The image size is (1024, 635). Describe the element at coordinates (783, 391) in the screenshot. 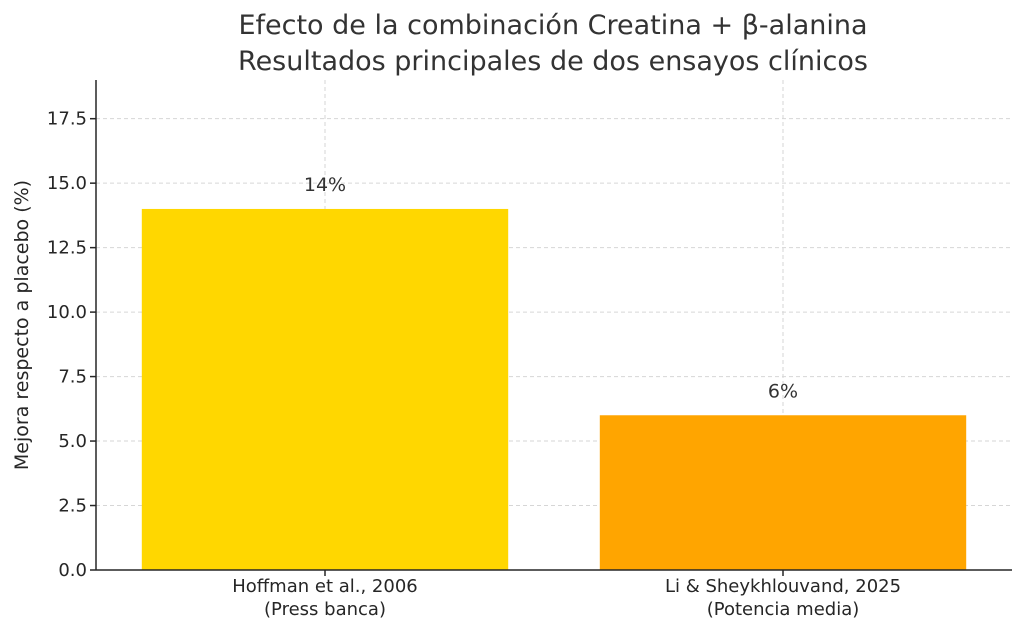

I see `data-label: 6%` at that location.